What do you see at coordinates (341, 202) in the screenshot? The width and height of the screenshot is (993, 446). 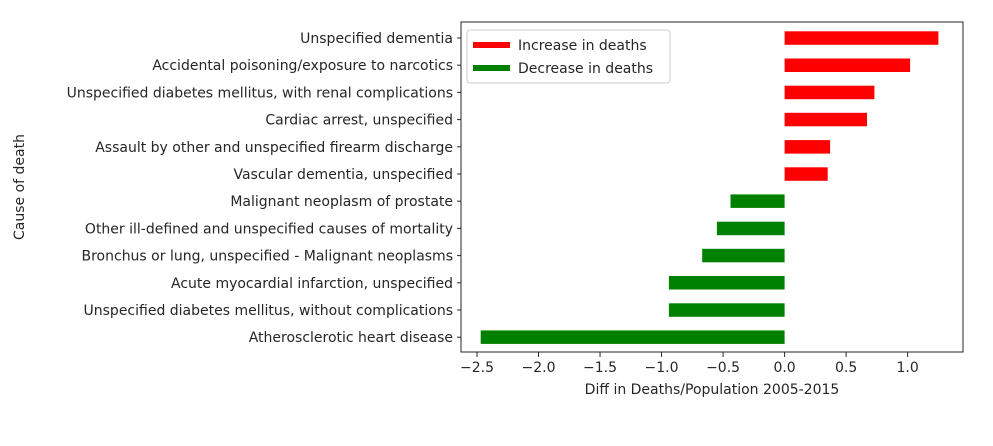 I see `y-tick-label: Malignant neoplasm of prostate` at bounding box center [341, 202].